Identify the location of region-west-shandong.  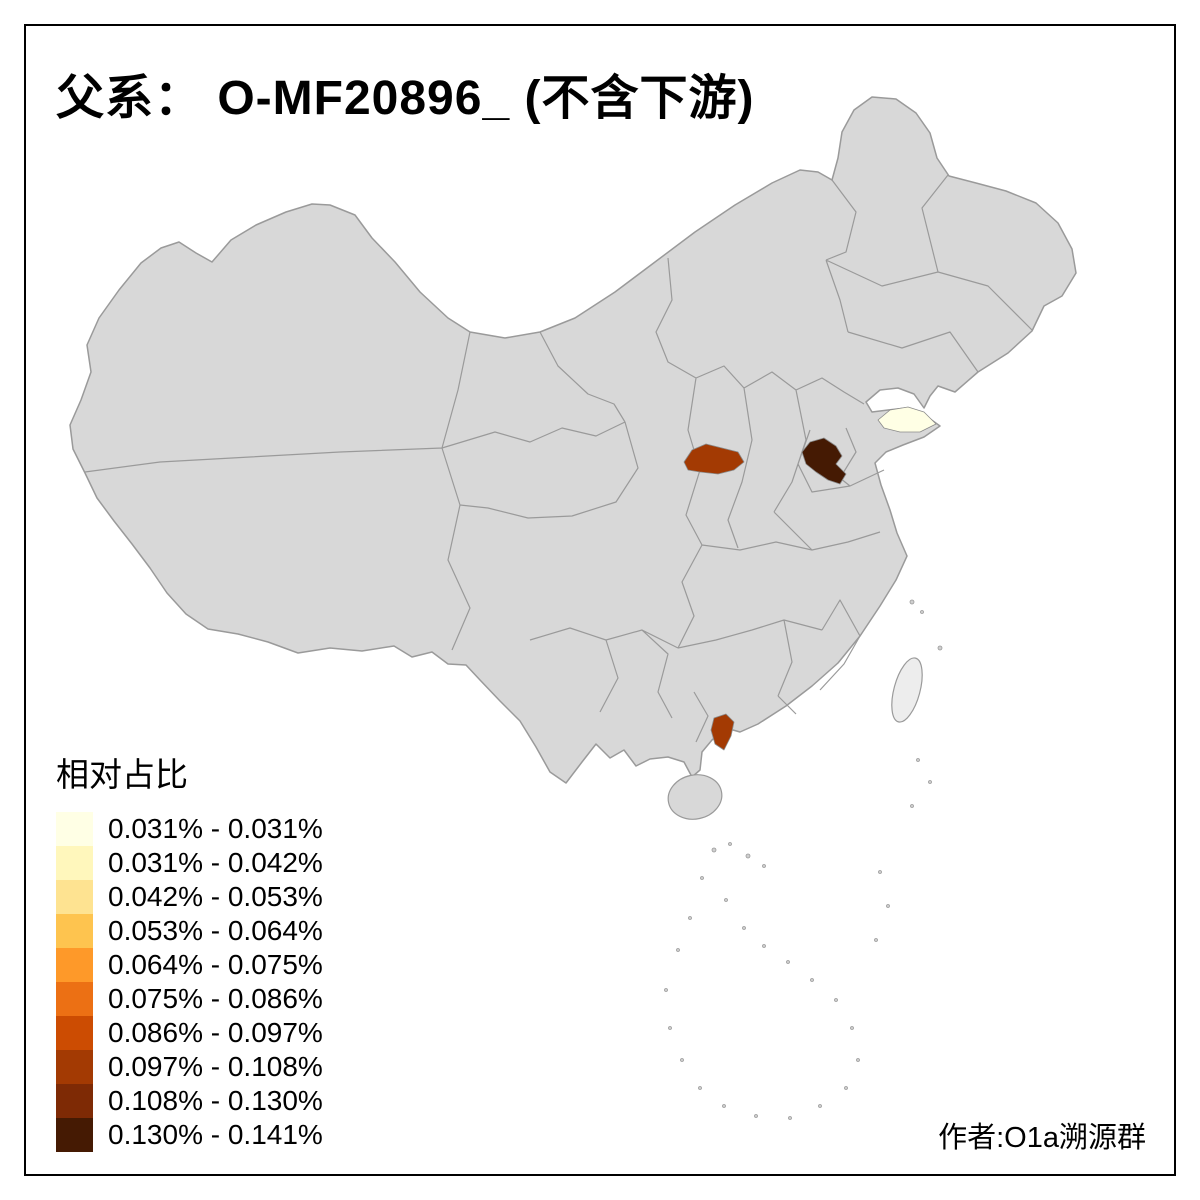
(824, 461).